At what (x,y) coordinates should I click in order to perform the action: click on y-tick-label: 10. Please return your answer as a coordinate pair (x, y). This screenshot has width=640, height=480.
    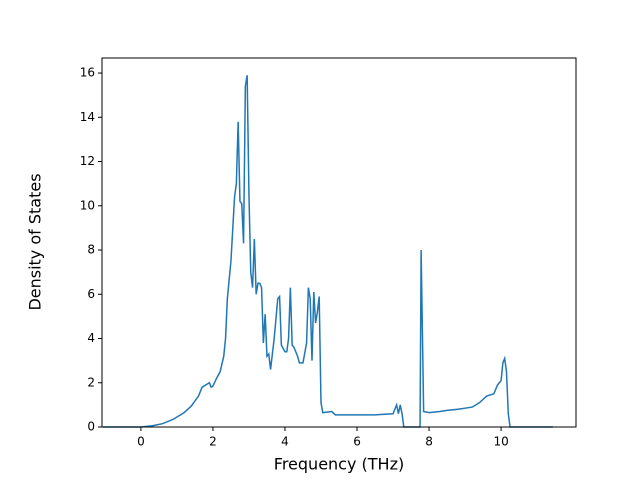
    Looking at the image, I should click on (87, 205).